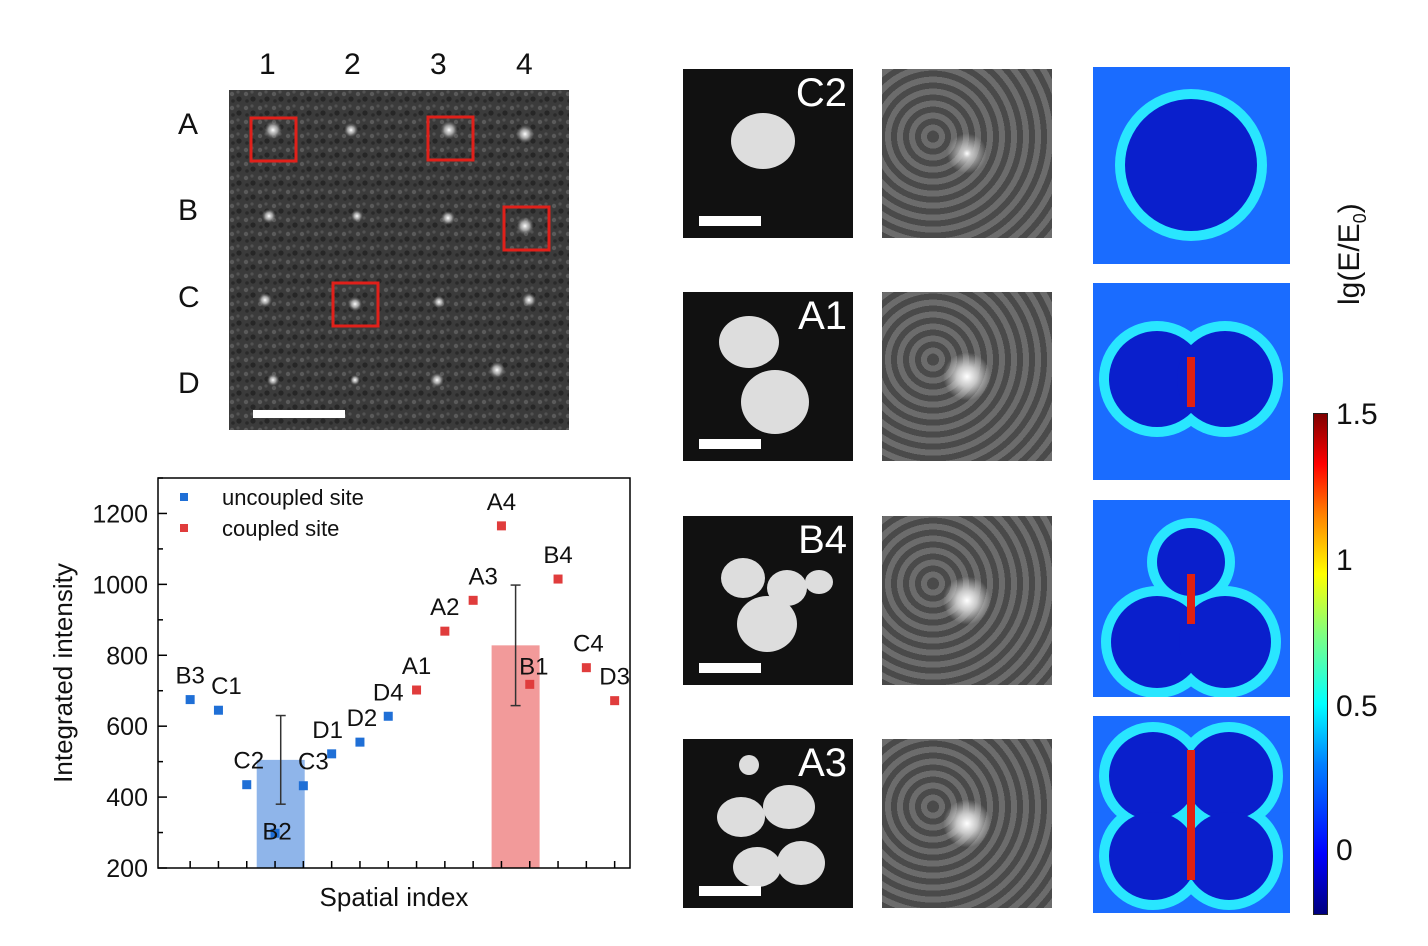 The width and height of the screenshot is (1428, 946). What do you see at coordinates (190, 700) in the screenshot?
I see `point-b3` at bounding box center [190, 700].